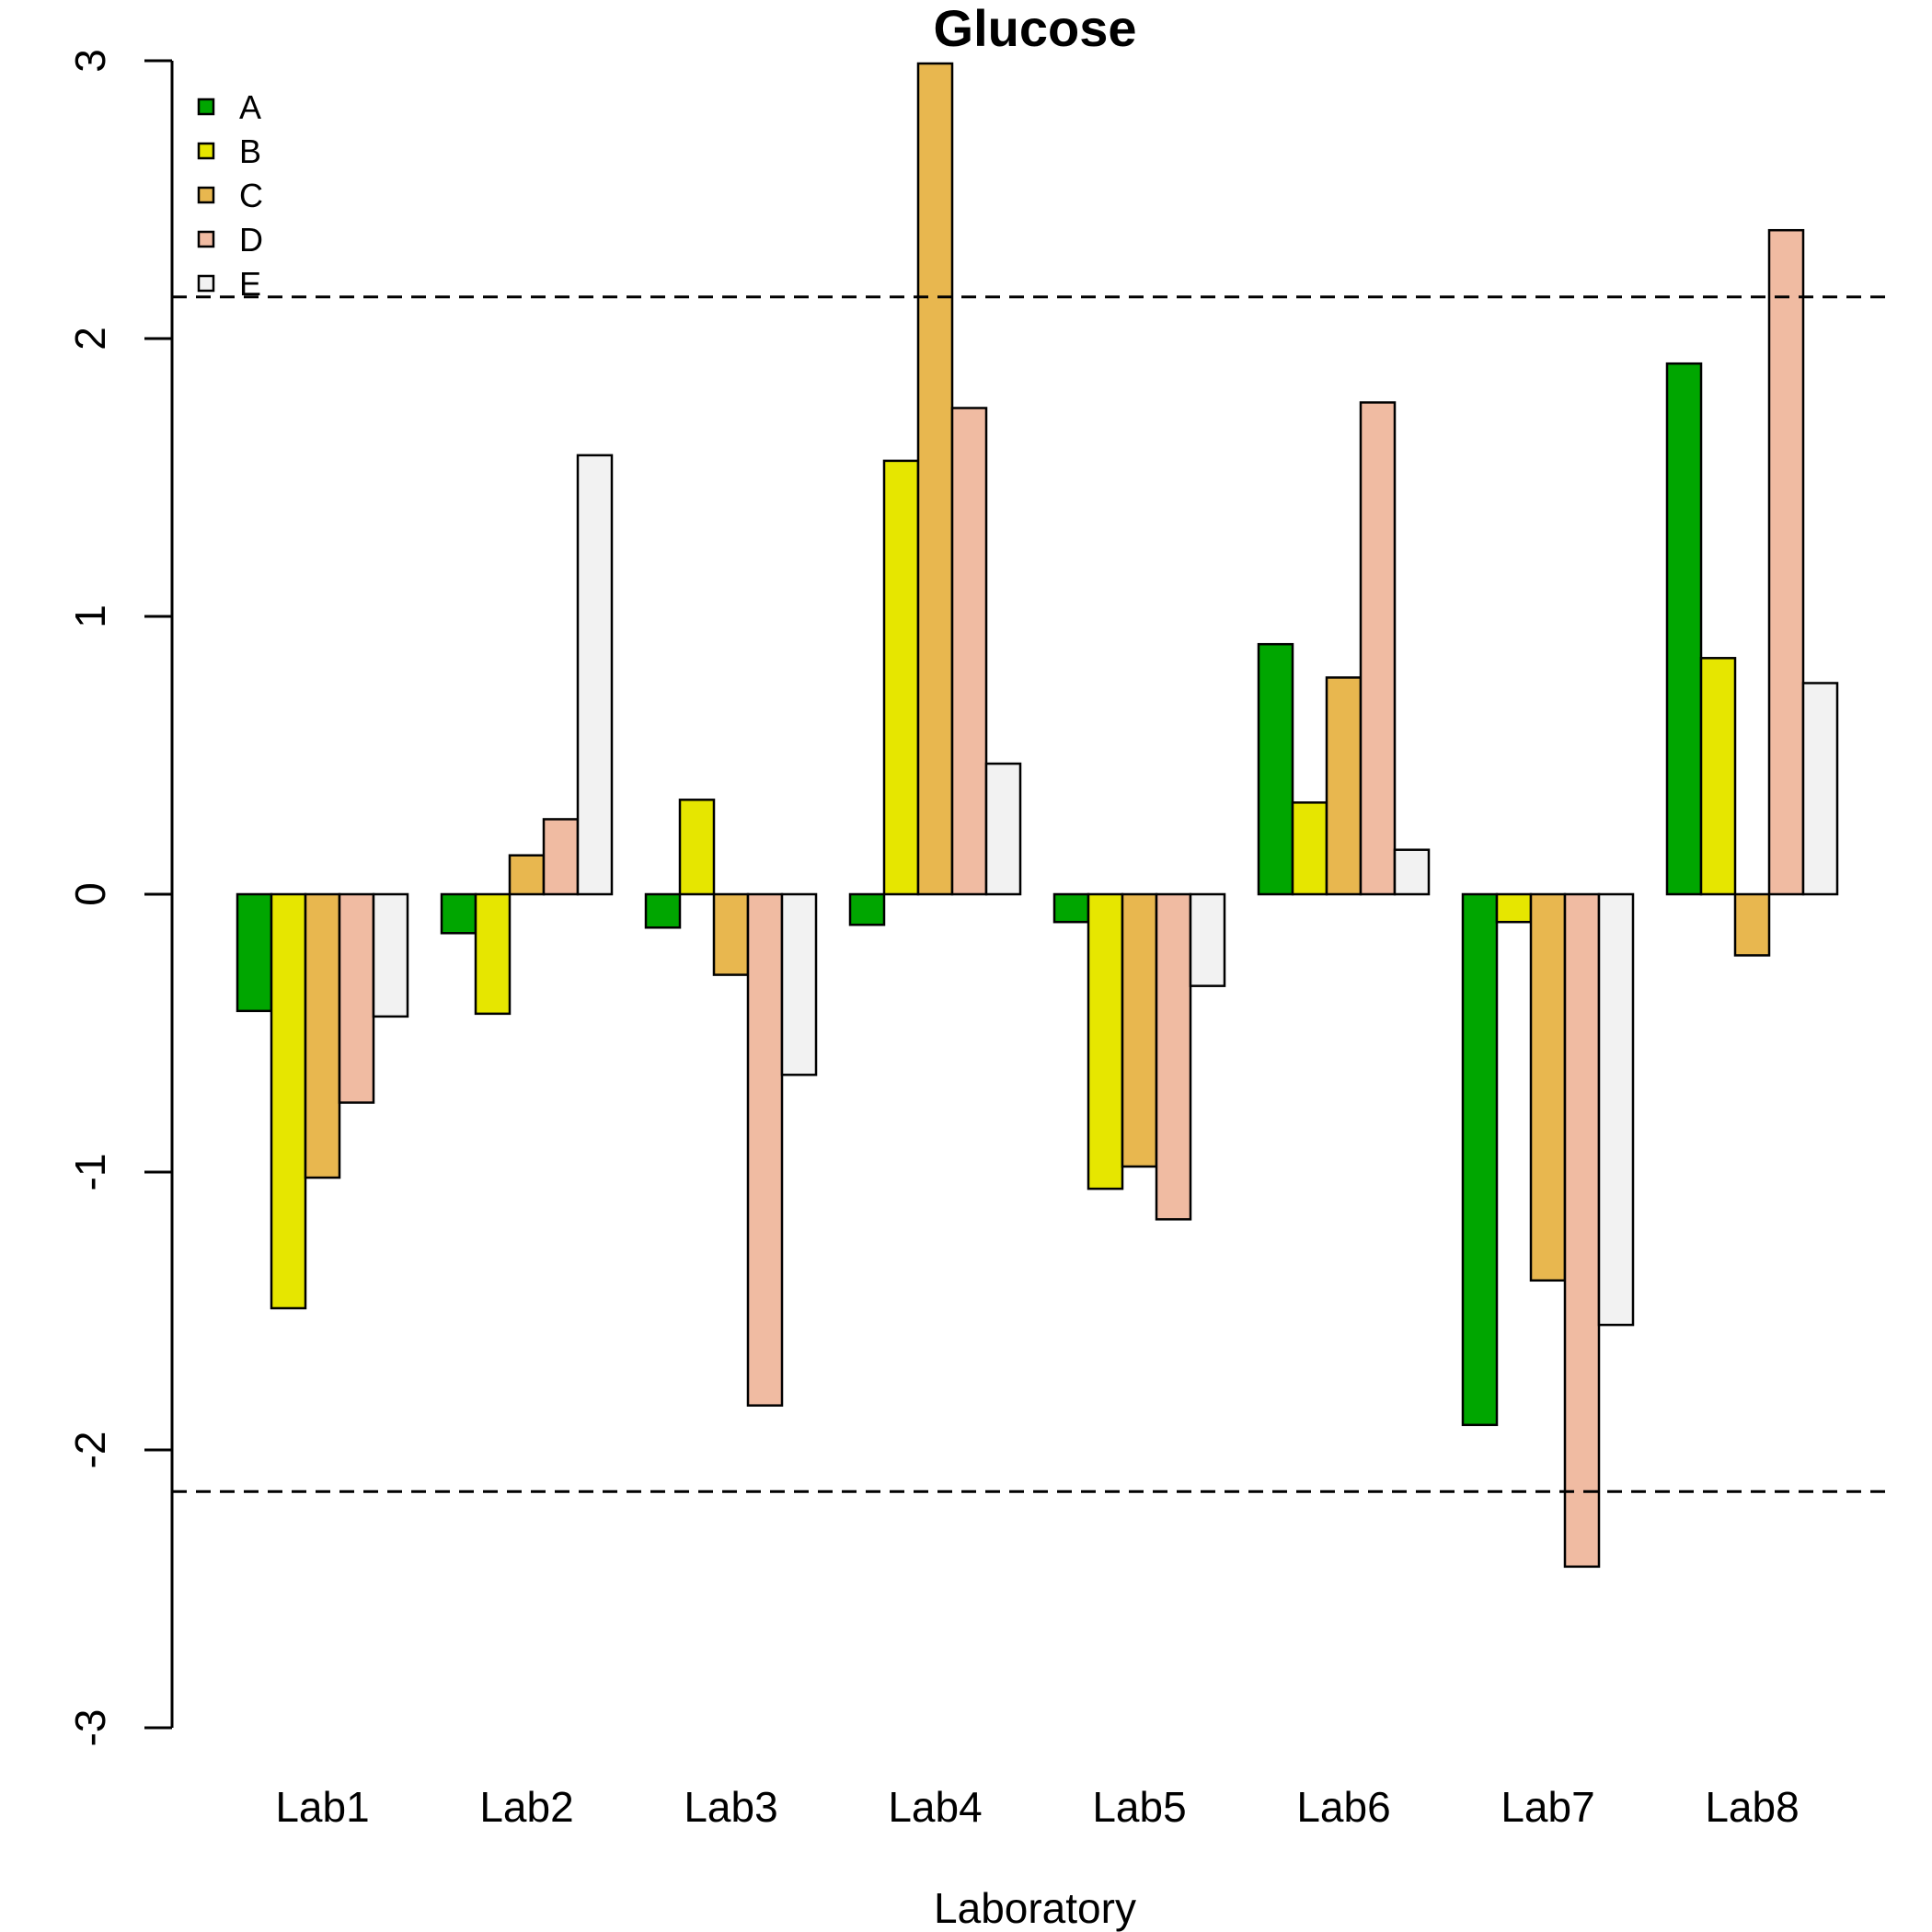 This screenshot has height=1932, width=1932. Describe the element at coordinates (493, 954) in the screenshot. I see `bar-lab2-b` at that location.